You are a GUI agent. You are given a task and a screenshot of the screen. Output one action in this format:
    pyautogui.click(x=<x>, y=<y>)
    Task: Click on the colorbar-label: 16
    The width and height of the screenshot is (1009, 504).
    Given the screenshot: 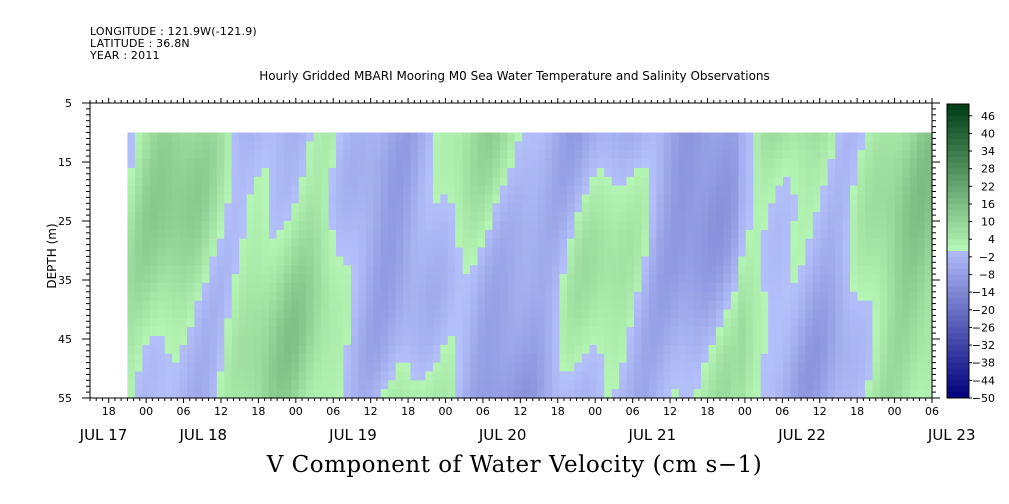 What is the action you would take?
    pyautogui.click(x=988, y=204)
    